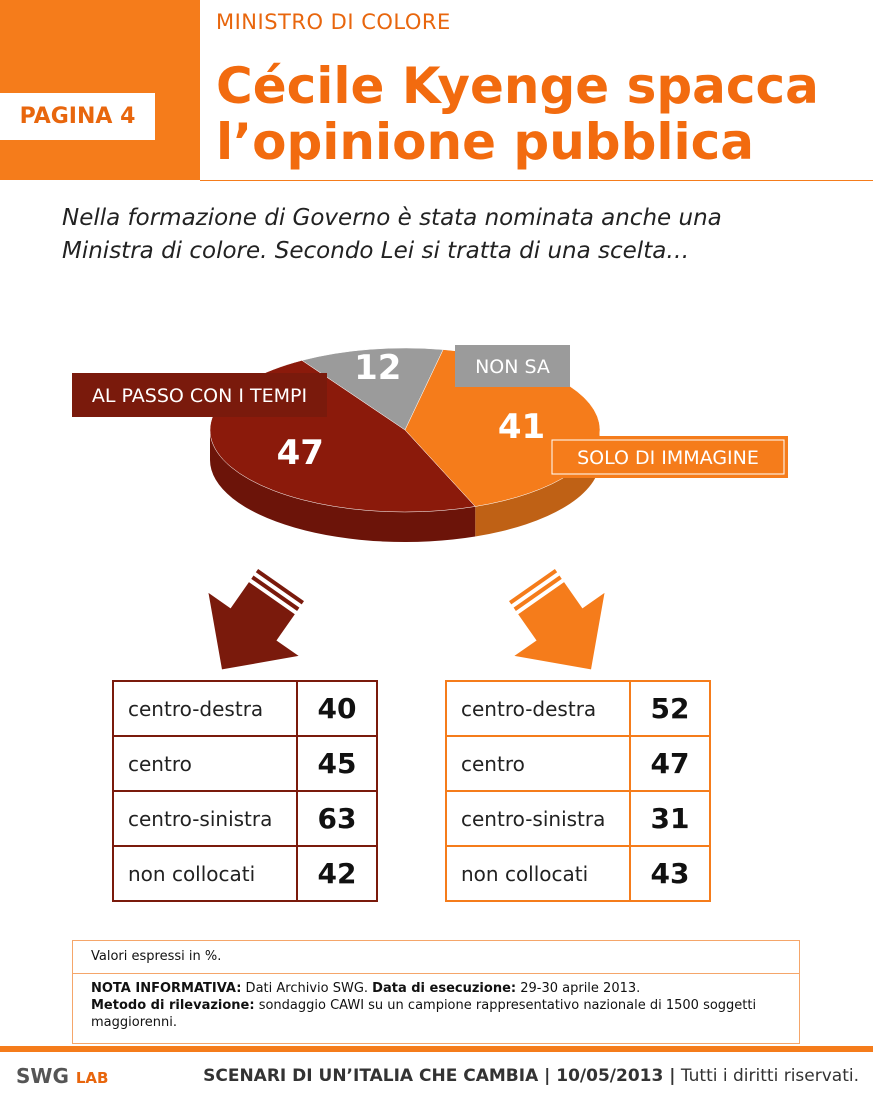 This screenshot has width=873, height=1101. Describe the element at coordinates (337, 763) in the screenshot. I see `row-value: 45` at that location.